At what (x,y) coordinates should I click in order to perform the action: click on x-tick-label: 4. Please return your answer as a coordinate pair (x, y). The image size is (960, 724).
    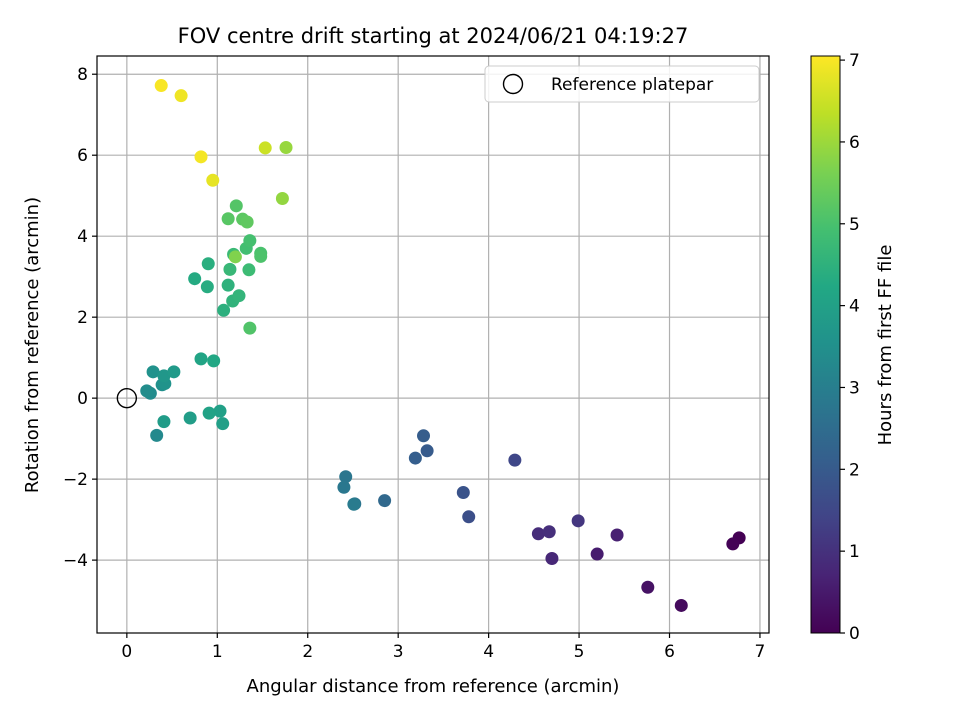
    Looking at the image, I should click on (488, 652).